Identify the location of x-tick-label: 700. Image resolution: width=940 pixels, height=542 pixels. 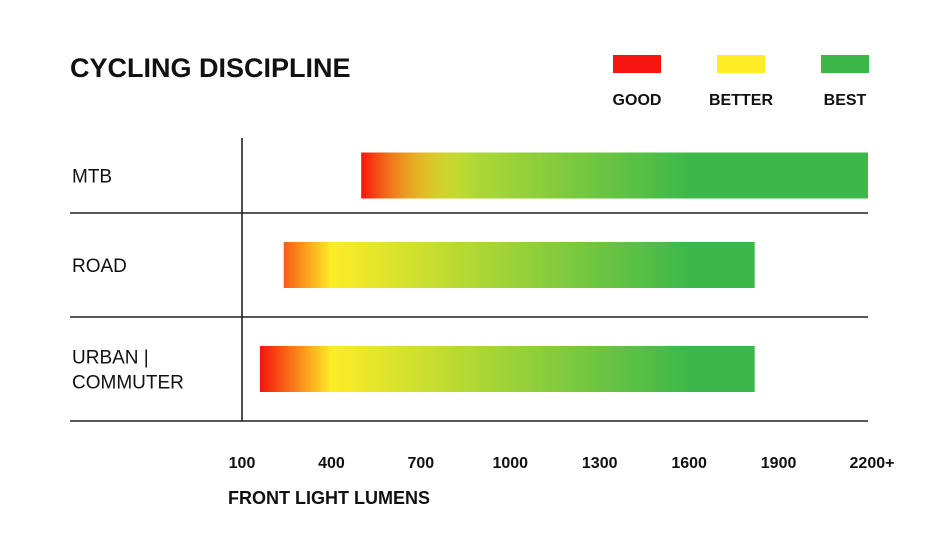
(421, 463).